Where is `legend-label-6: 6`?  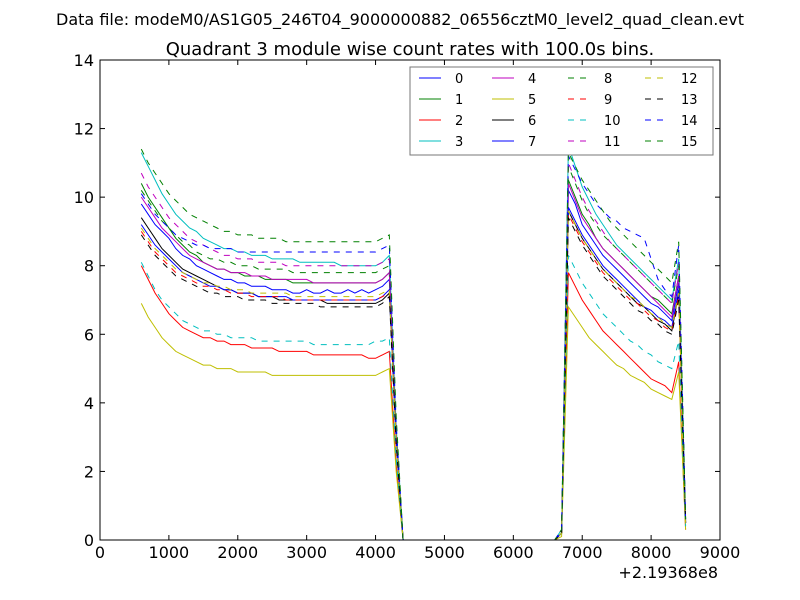 legend-label-6: 6 is located at coordinates (532, 121).